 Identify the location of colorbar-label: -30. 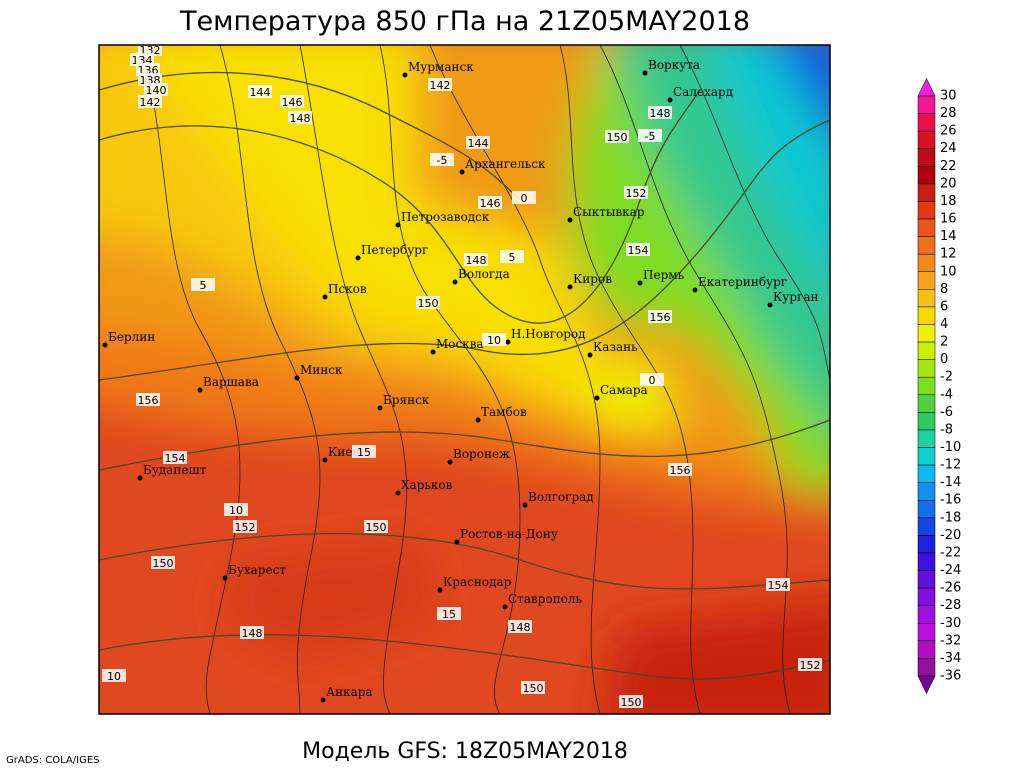
(950, 623).